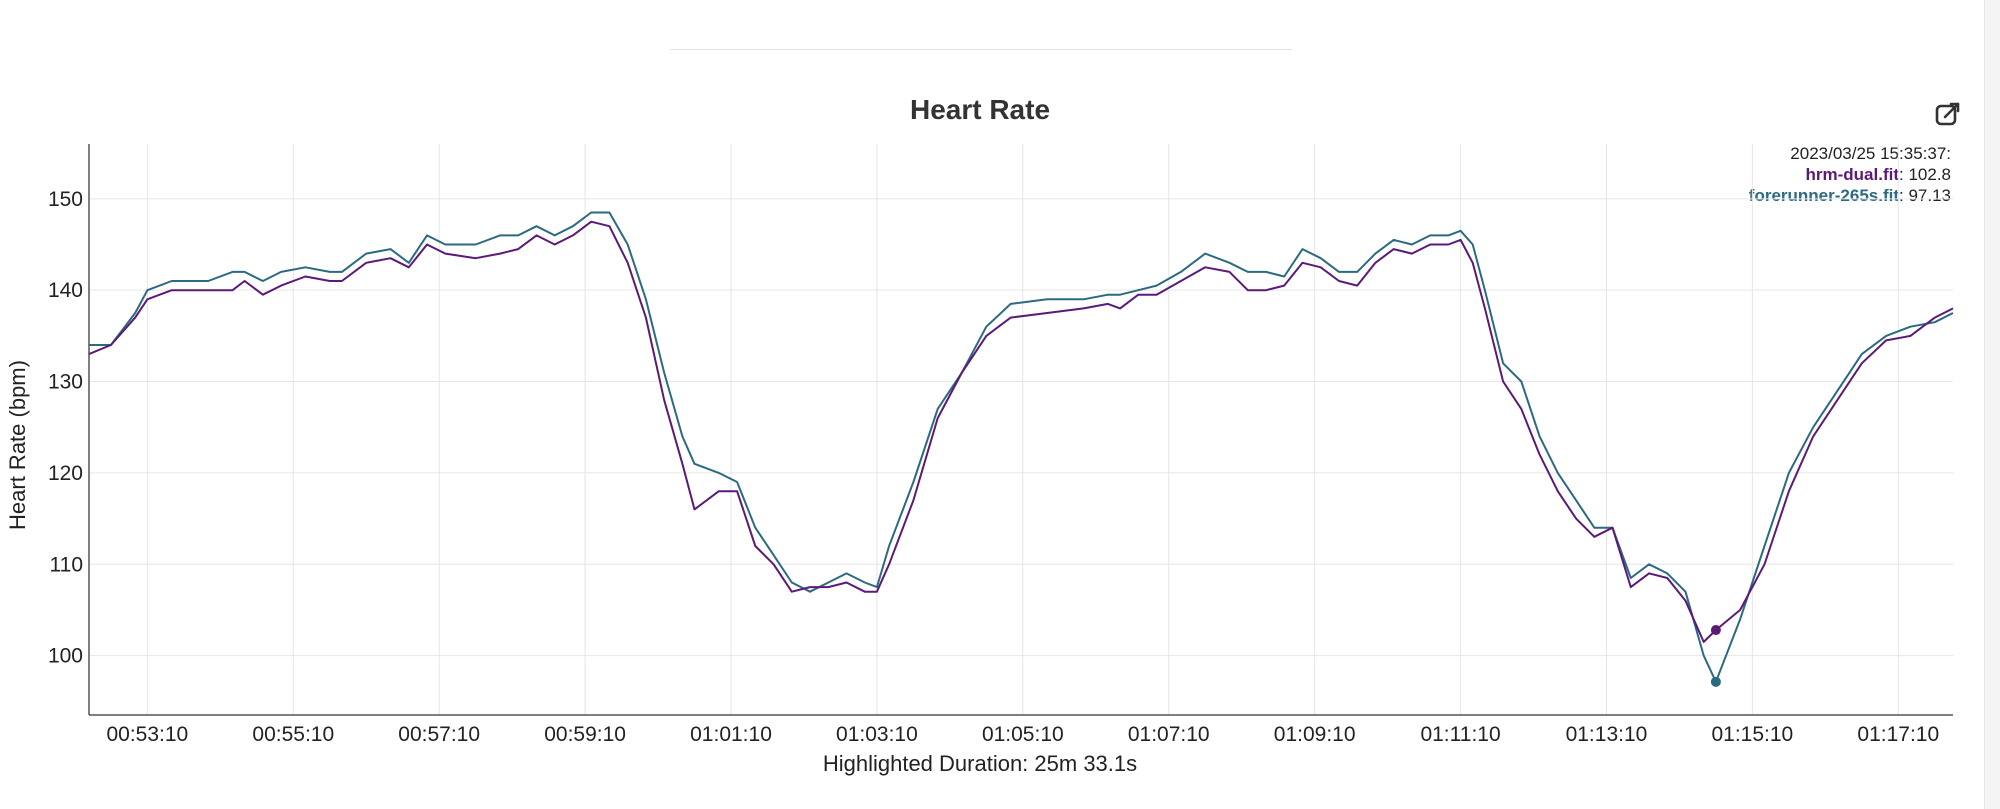 This screenshot has height=809, width=2000. Describe the element at coordinates (65, 656) in the screenshot. I see `y-tick-label: 100` at that location.